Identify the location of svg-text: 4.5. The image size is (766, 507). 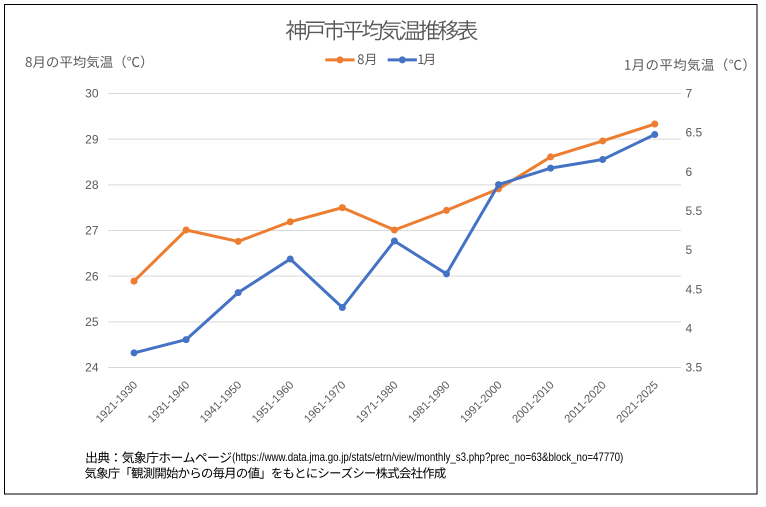
(694, 289).